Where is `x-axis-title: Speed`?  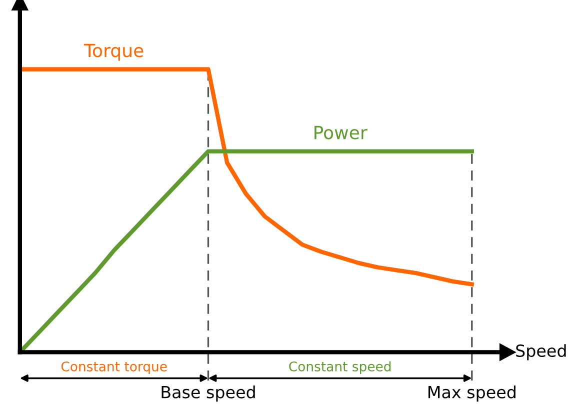
x-axis-title: Speed is located at coordinates (541, 352).